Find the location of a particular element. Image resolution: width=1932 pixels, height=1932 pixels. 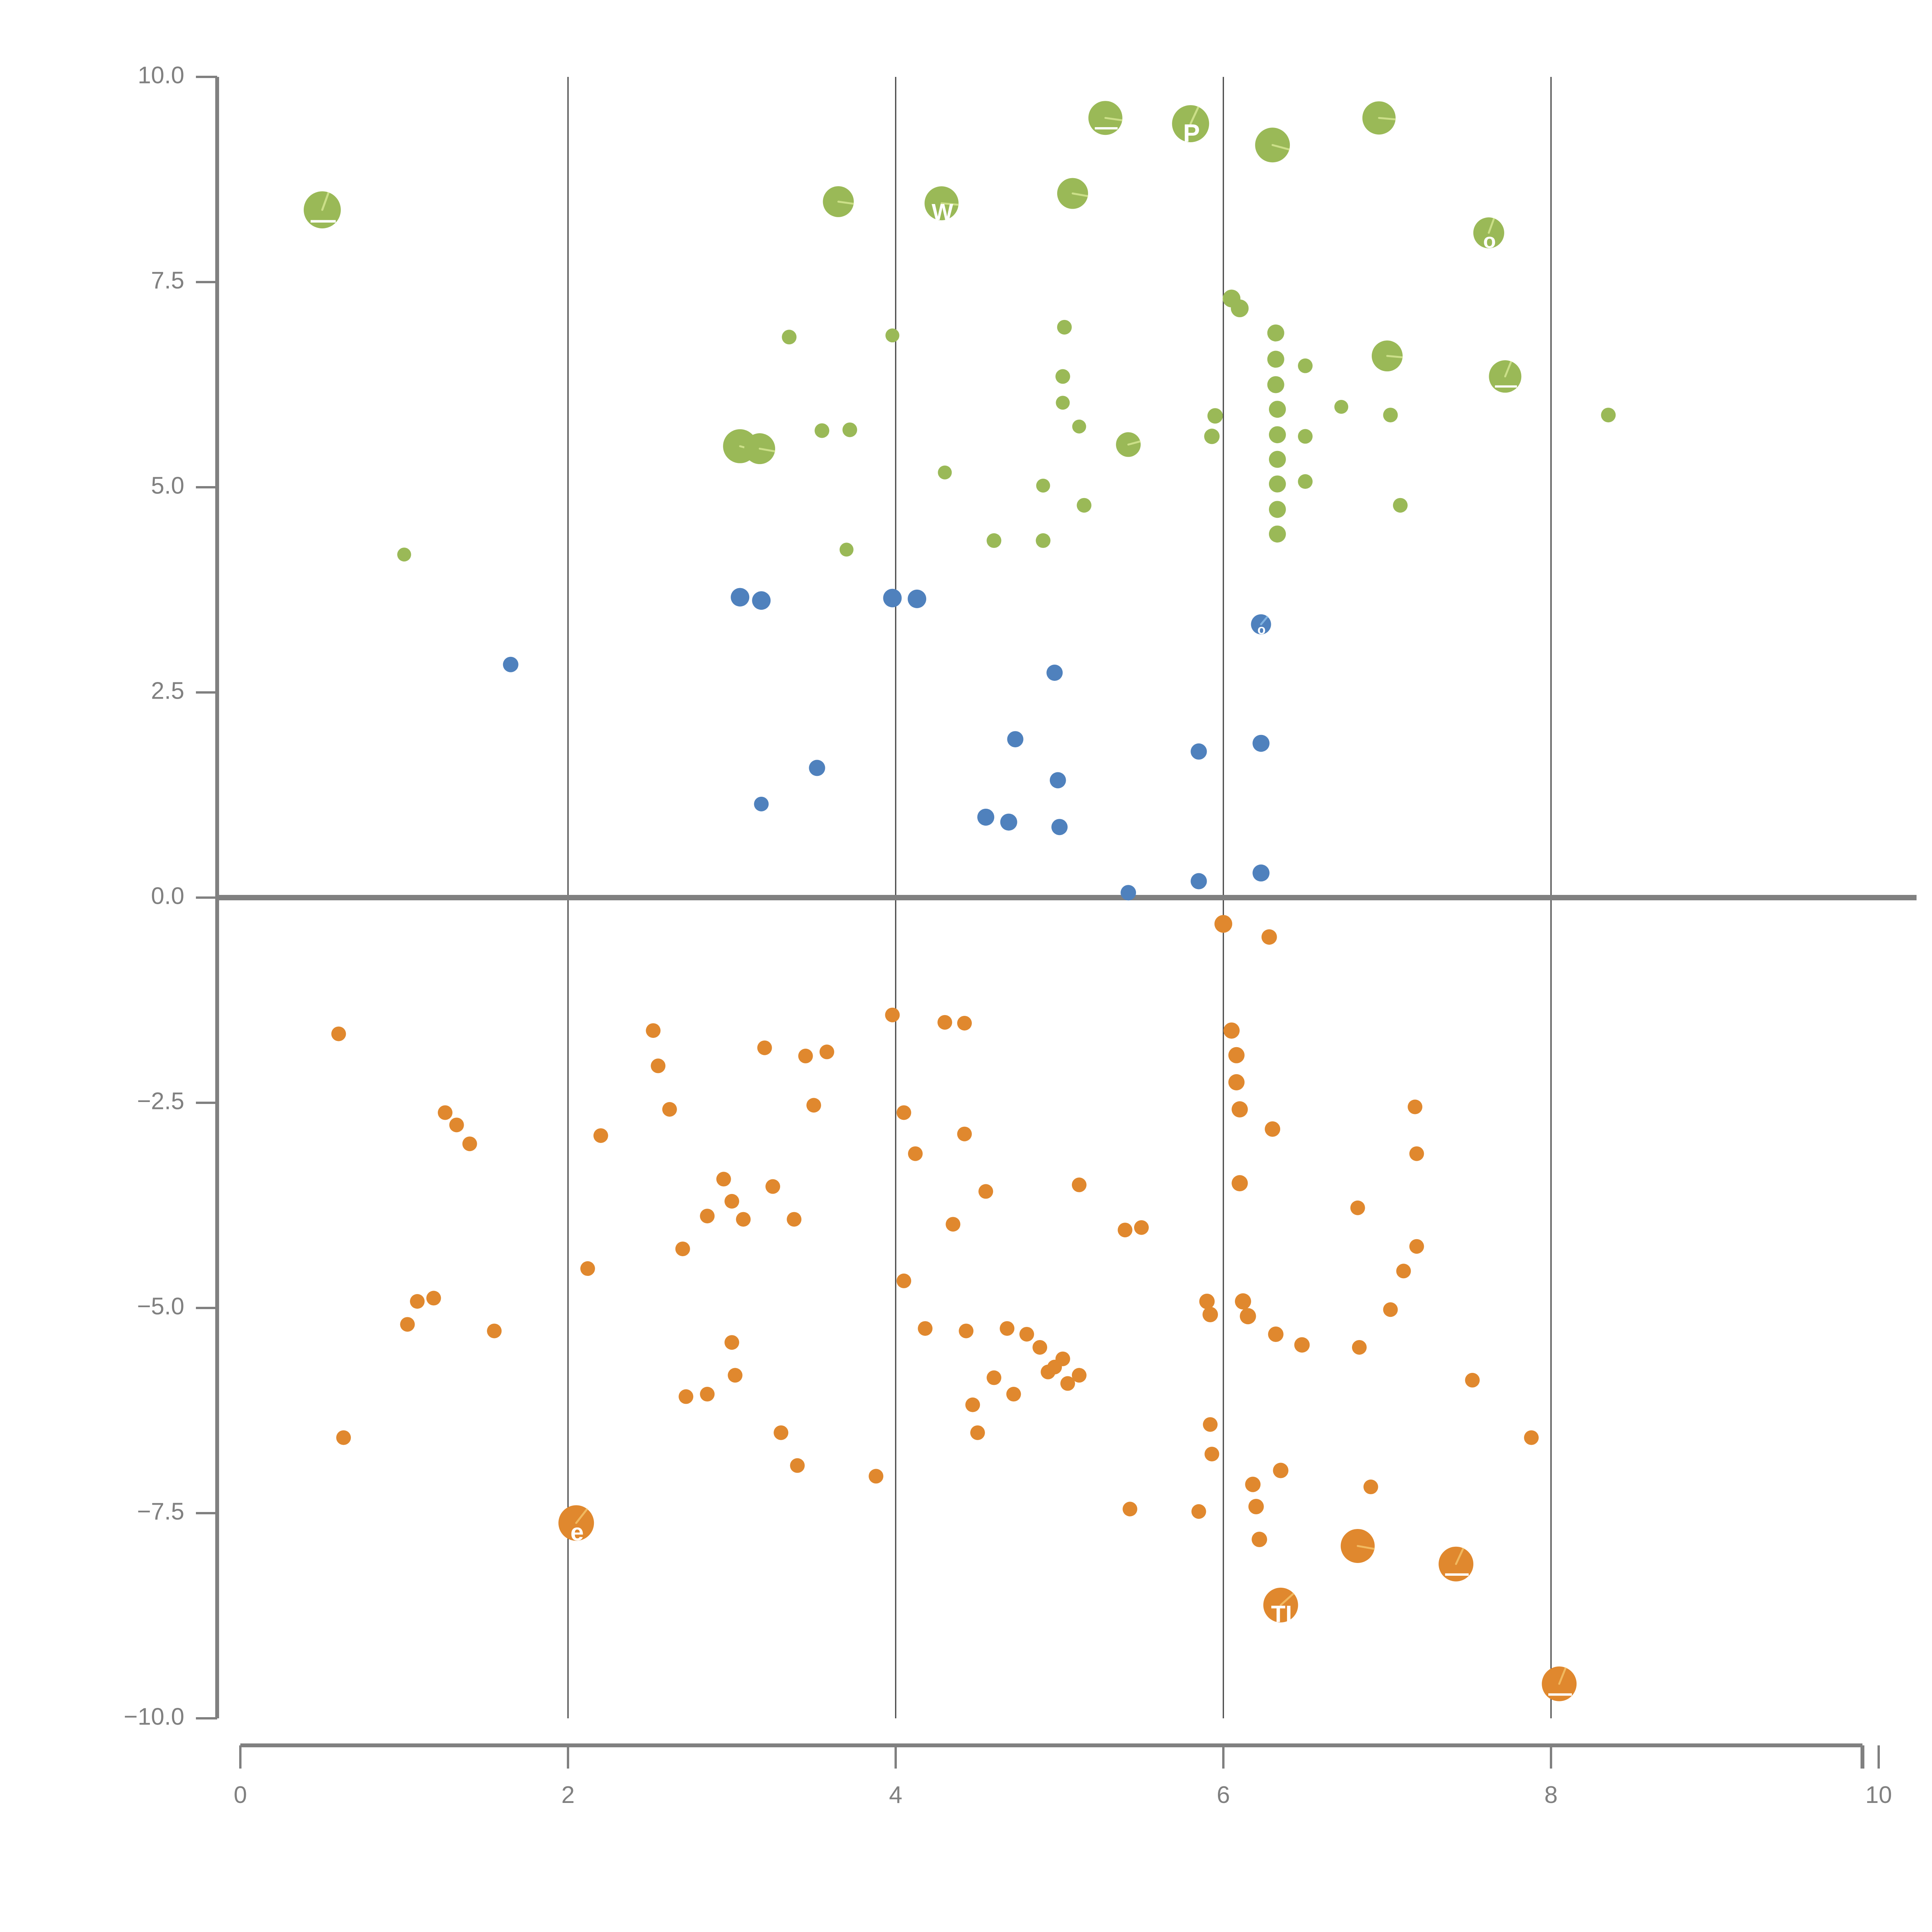

data-point: W is located at coordinates (942, 205).